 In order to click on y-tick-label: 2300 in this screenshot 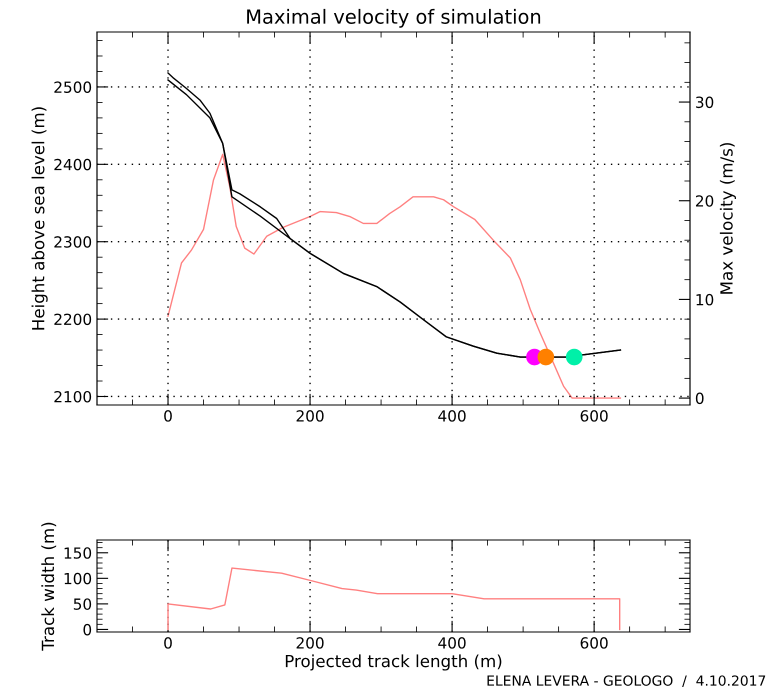, I will do `click(73, 242)`.